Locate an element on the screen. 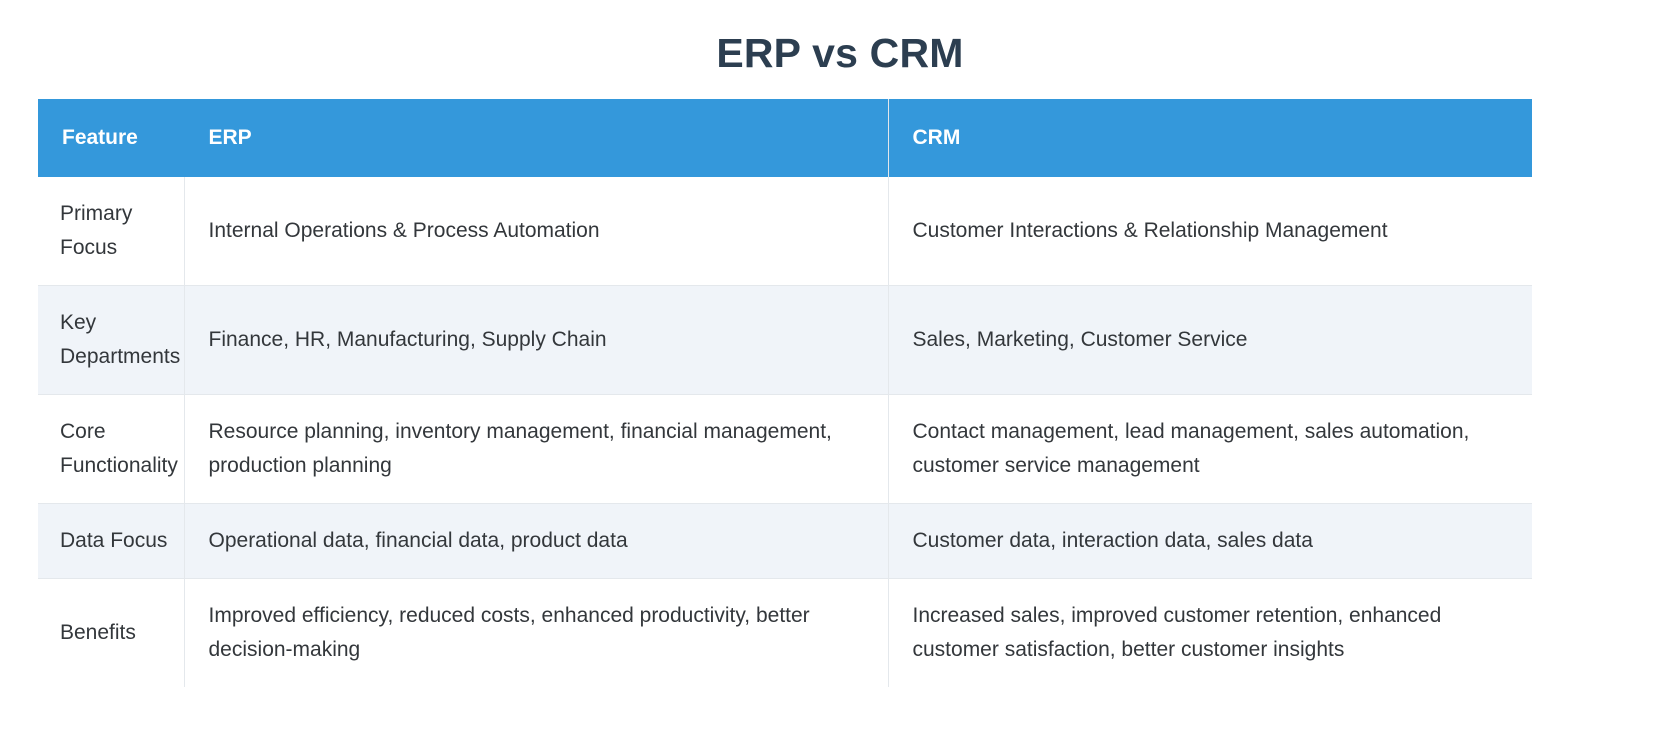  cell-feature: Data Focus is located at coordinates (111, 541).